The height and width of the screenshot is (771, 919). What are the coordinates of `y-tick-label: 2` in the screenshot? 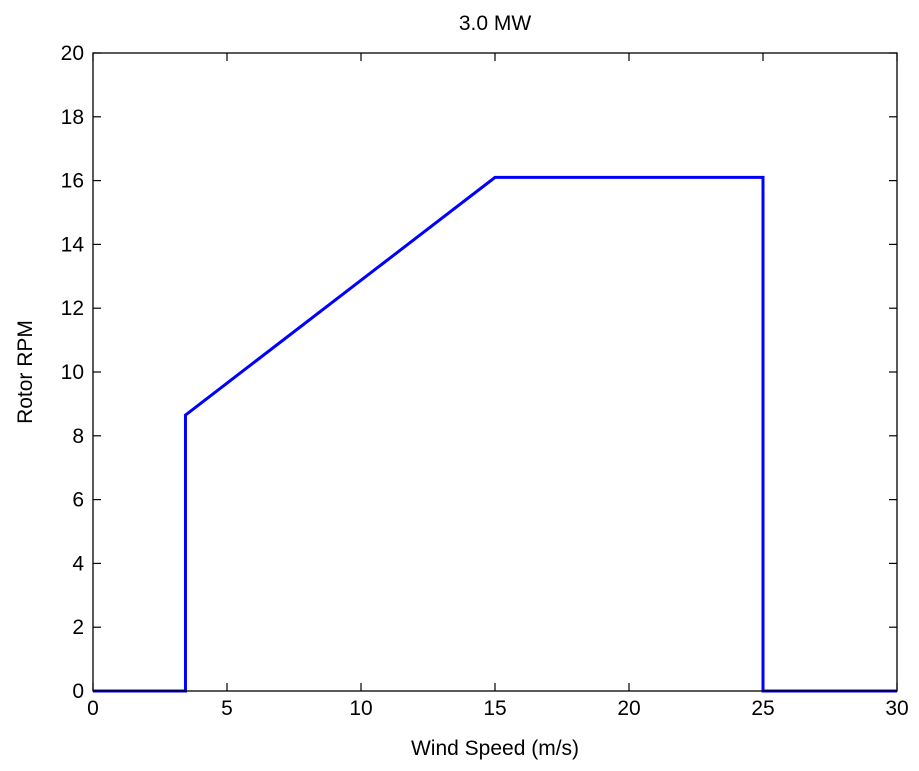 It's located at (78, 627).